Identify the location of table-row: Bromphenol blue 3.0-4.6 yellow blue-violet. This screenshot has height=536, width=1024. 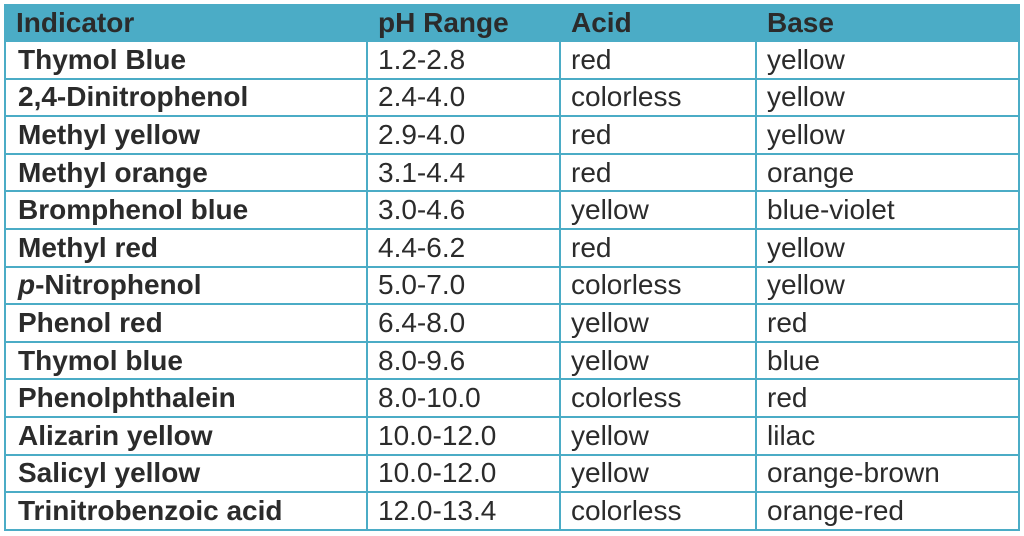
(512, 210).